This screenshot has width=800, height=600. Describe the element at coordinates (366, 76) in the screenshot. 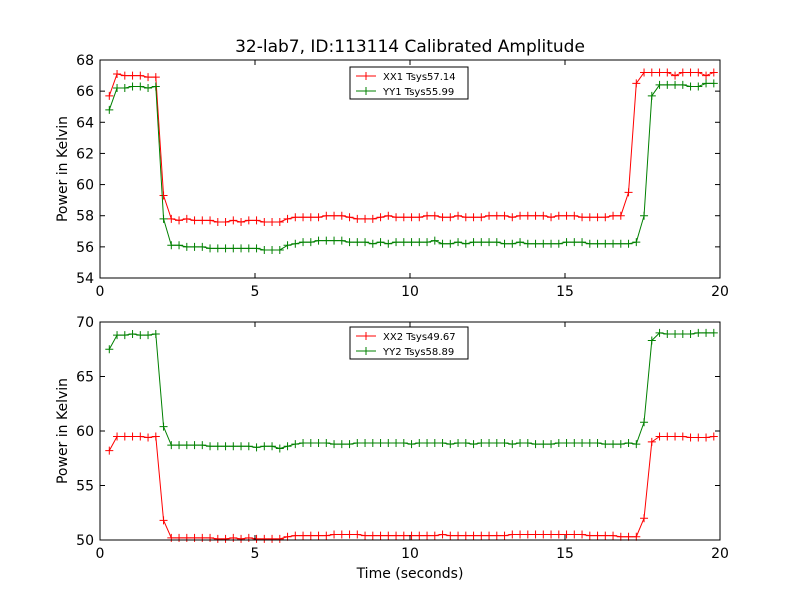

I see `legend-marker` at that location.